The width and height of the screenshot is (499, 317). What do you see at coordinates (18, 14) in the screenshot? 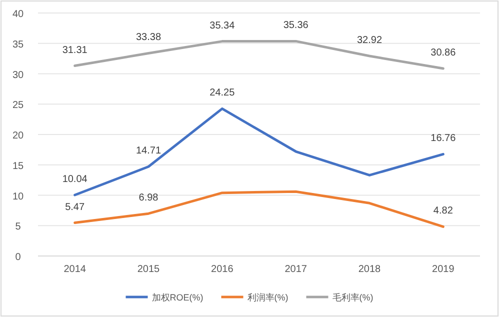
I see `y-tick-label: 40` at bounding box center [18, 14].